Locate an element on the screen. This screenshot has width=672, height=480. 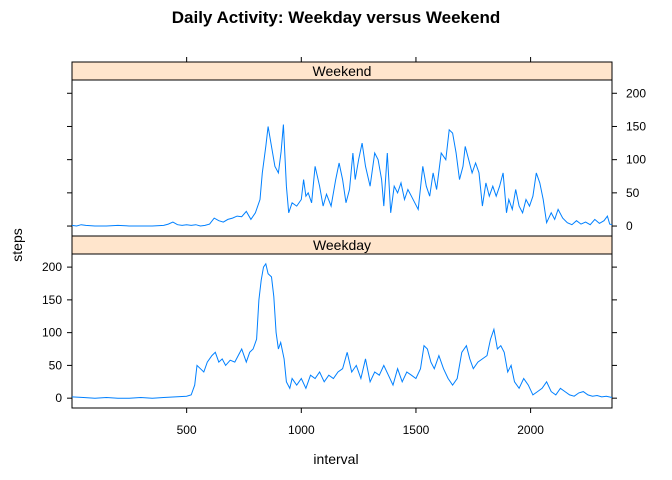
x-tick-label: 1500 is located at coordinates (416, 430).